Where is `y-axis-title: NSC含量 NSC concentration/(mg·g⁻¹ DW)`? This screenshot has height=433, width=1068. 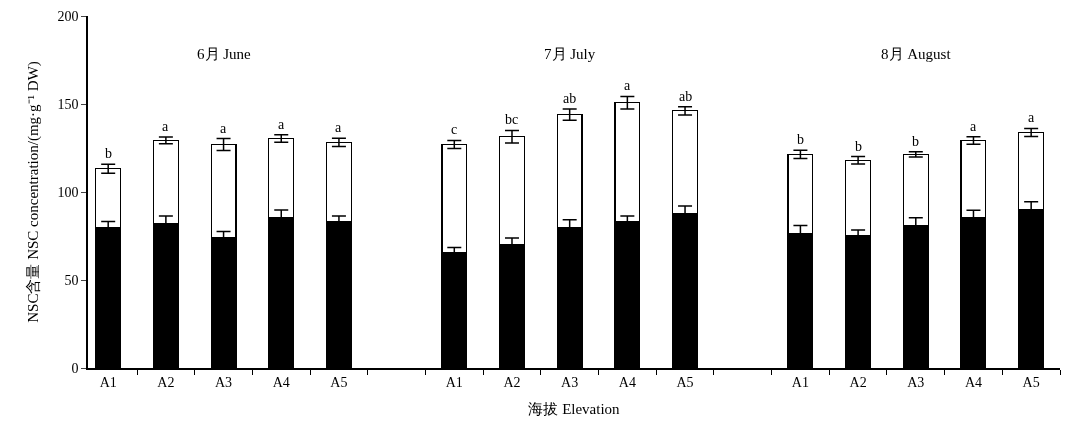
y-axis-title: NSC含量 NSC concentration/(mg·g⁻¹ DW) is located at coordinates (34, 192).